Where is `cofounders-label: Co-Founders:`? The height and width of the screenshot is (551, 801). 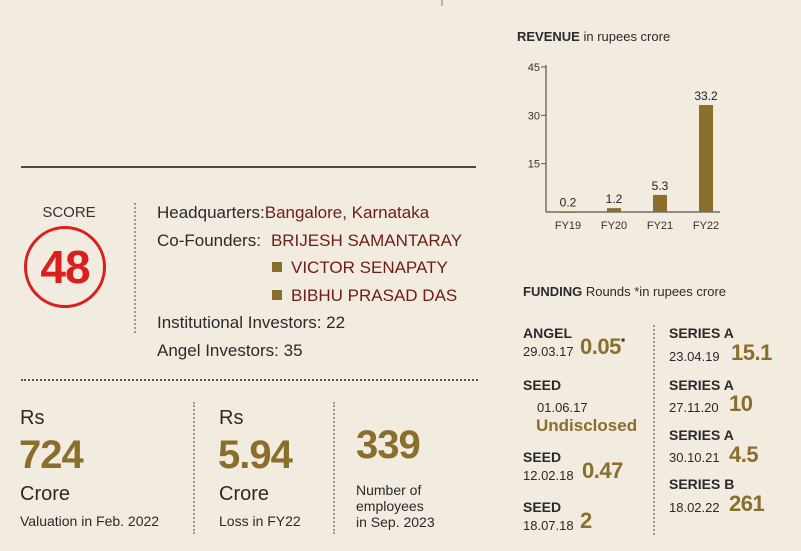
cofounders-label: Co-Founders: is located at coordinates (209, 240).